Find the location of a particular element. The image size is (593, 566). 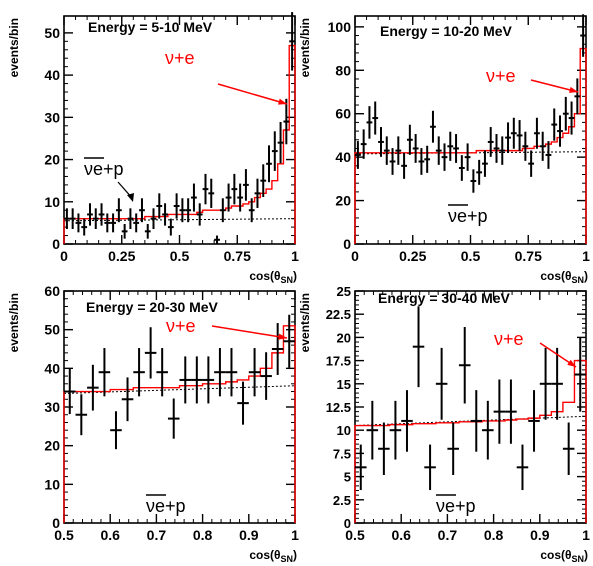

nu-e-arrow-head is located at coordinates (573, 89).